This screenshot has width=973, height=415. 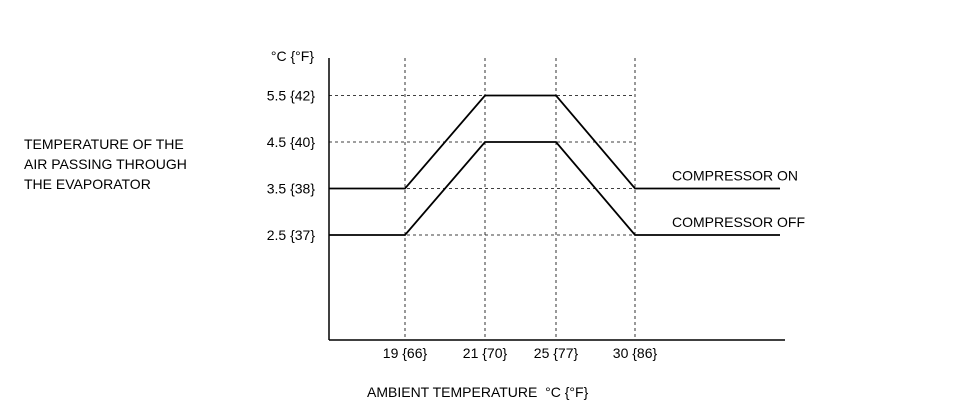 What do you see at coordinates (735, 176) in the screenshot?
I see `series-label-compressor-on: COMPRESSOR ON` at bounding box center [735, 176].